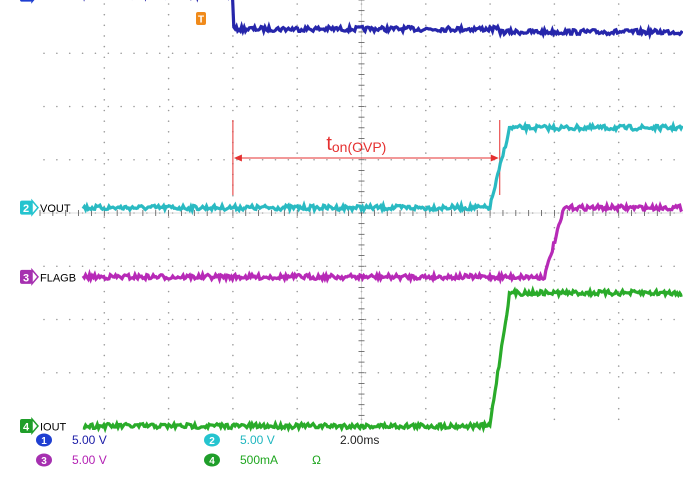 This screenshot has height=481, width=683. I want to click on legend-scale: 5.00 V, so click(89, 440).